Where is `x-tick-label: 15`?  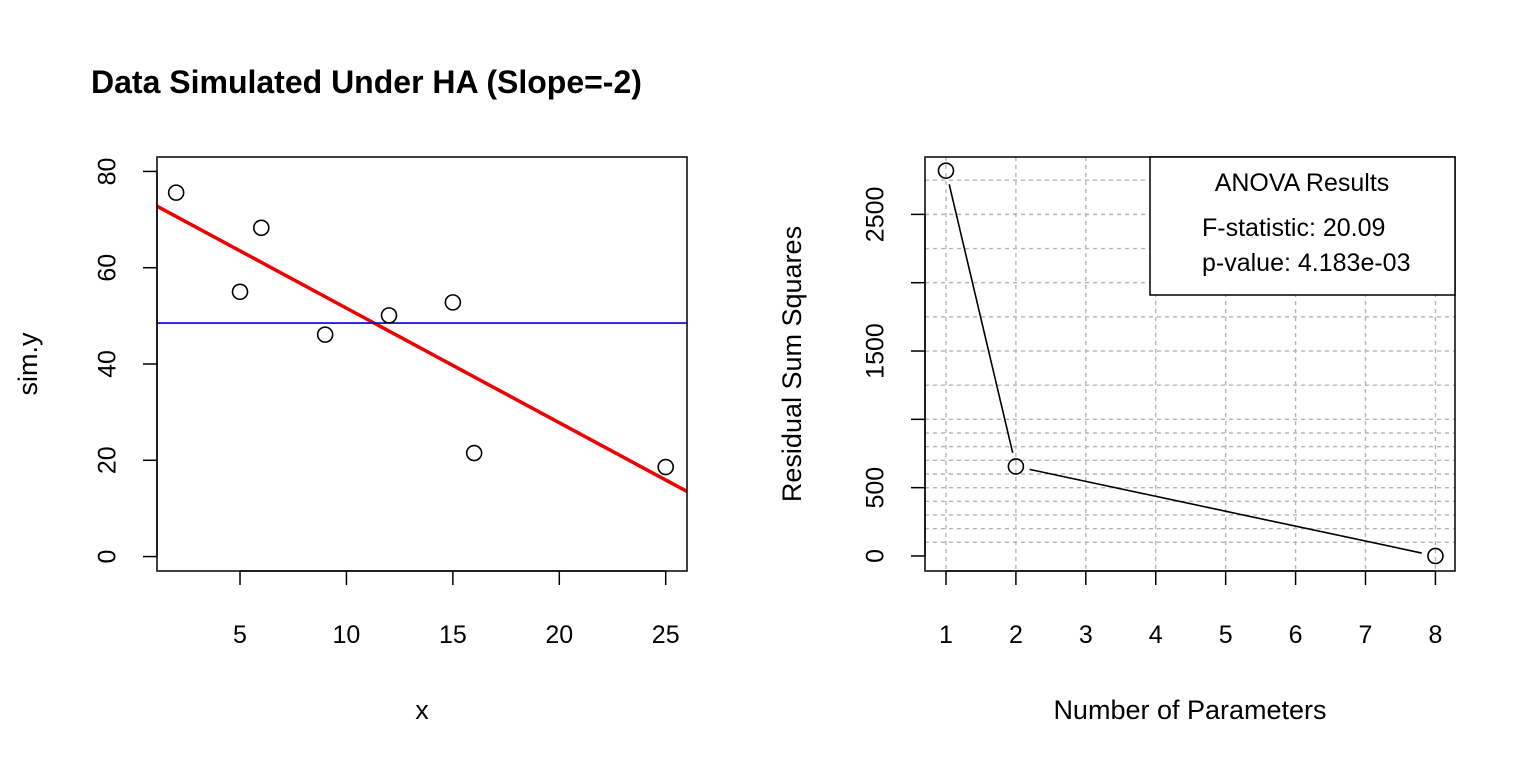
x-tick-label: 15 is located at coordinates (453, 635).